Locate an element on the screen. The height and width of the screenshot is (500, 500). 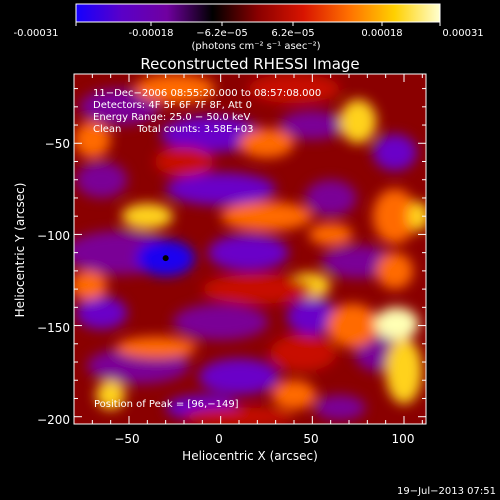
colorbar-gradient is located at coordinates (258, 13).